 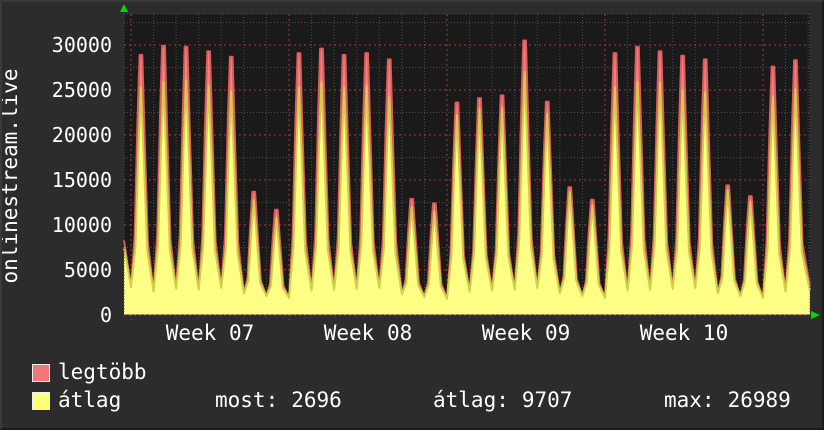 I want to click on x-tick-label: Week 10, so click(x=684, y=333).